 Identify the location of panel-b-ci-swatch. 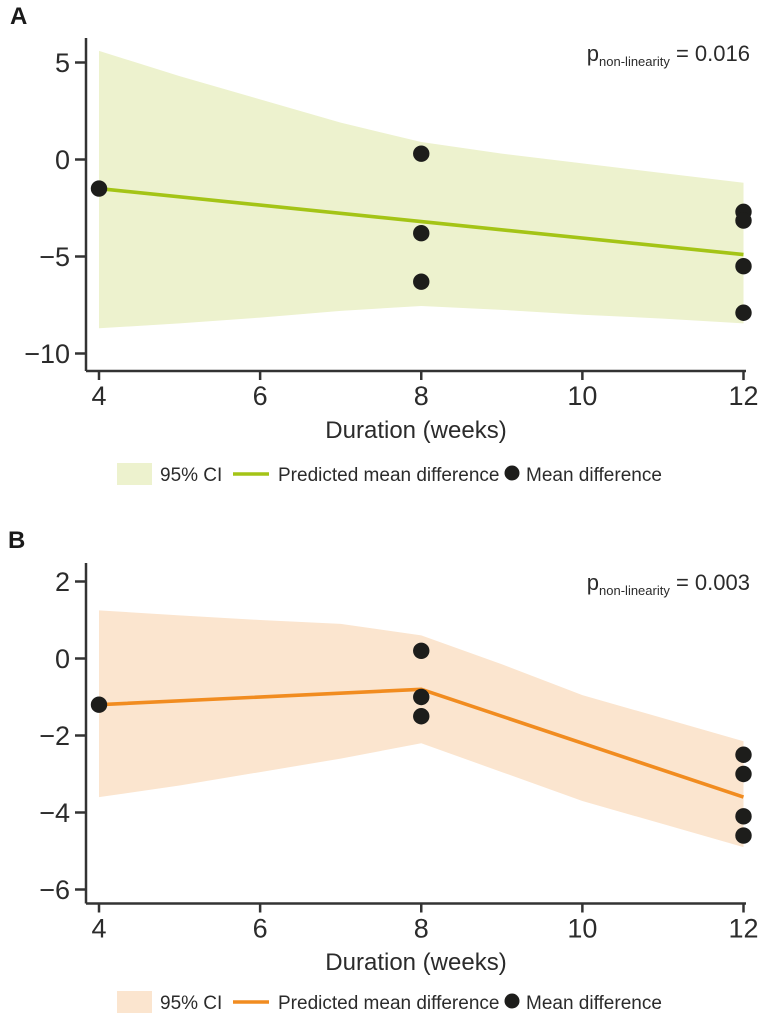
(134, 1002).